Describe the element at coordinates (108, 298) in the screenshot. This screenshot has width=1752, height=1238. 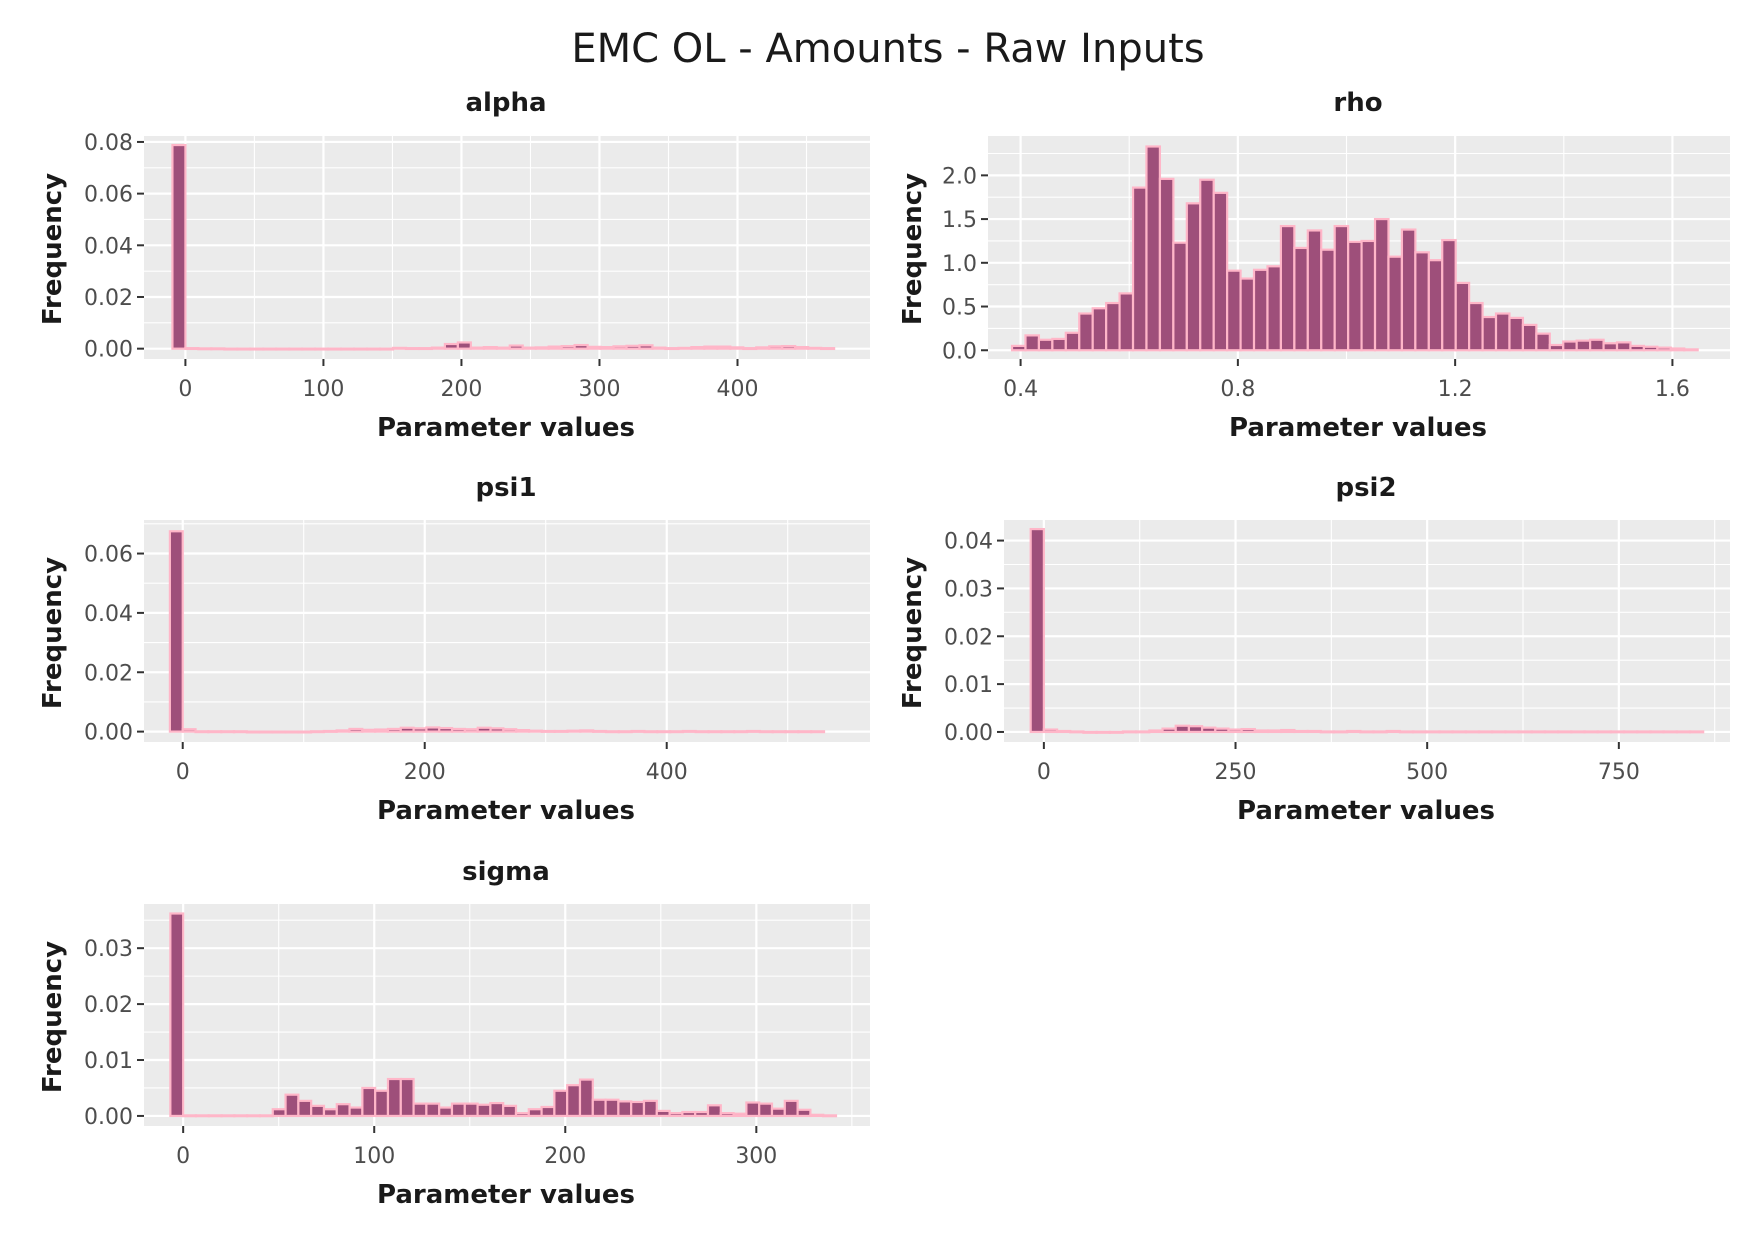
I see `y-tick-label: 0.02` at that location.